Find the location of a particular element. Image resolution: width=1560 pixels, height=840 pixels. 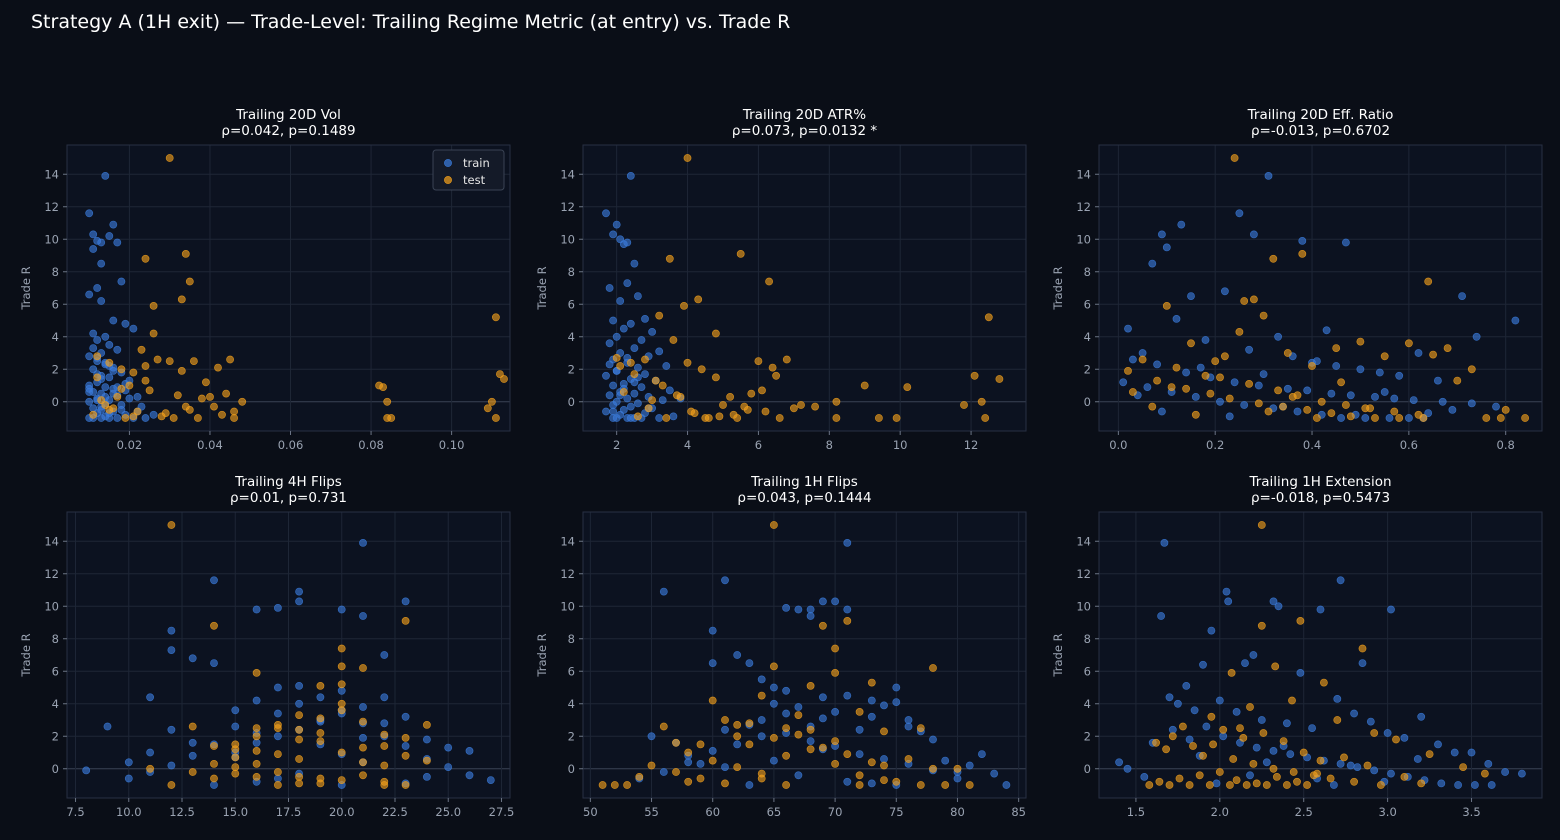

axes-frame is located at coordinates (804, 288).